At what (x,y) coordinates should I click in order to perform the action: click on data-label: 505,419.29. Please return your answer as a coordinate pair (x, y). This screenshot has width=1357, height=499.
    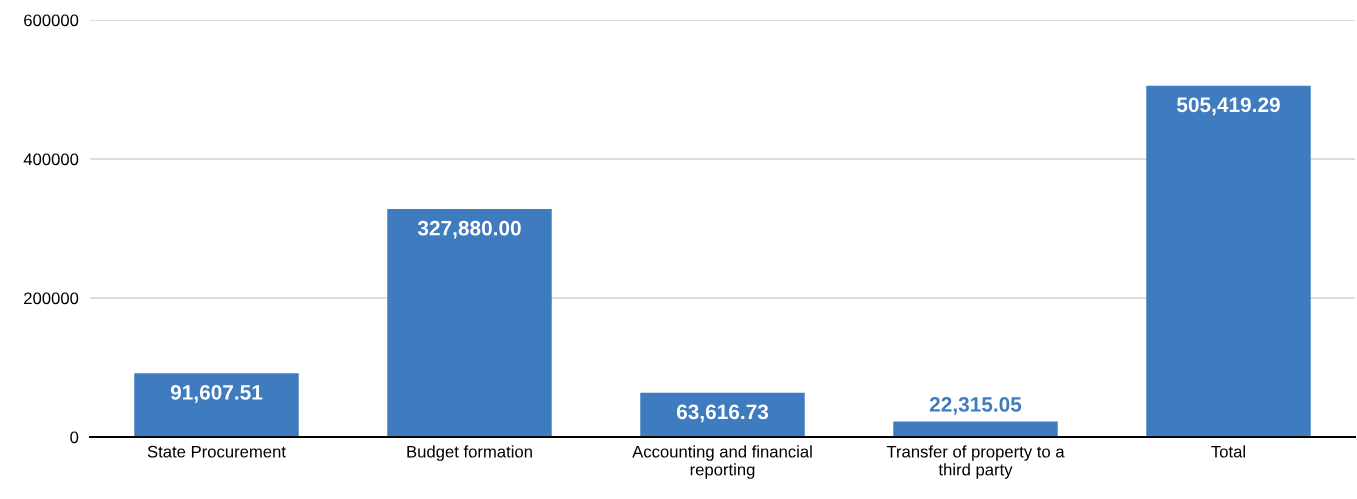
    Looking at the image, I should click on (1228, 106).